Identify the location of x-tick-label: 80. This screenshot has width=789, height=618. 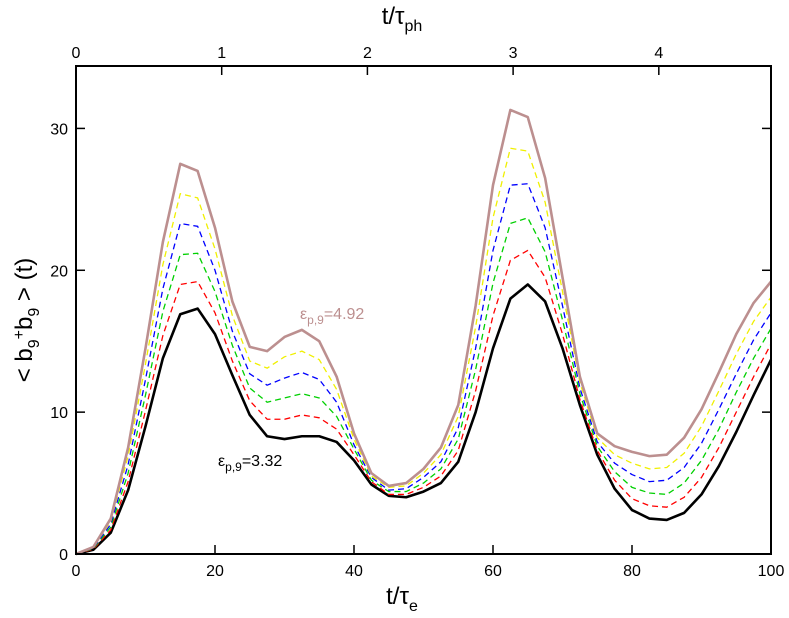
(632, 571).